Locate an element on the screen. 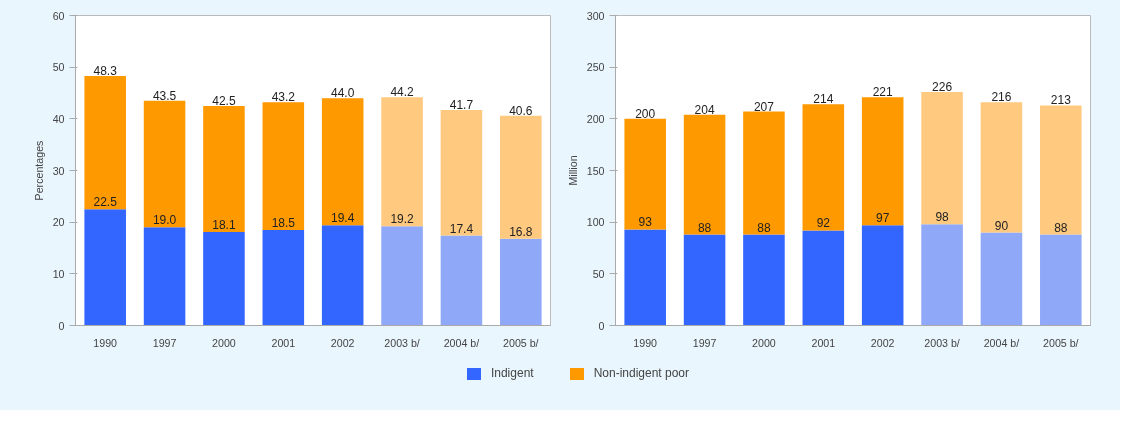 The height and width of the screenshot is (425, 1122). data-label: 19.2 is located at coordinates (402, 219).